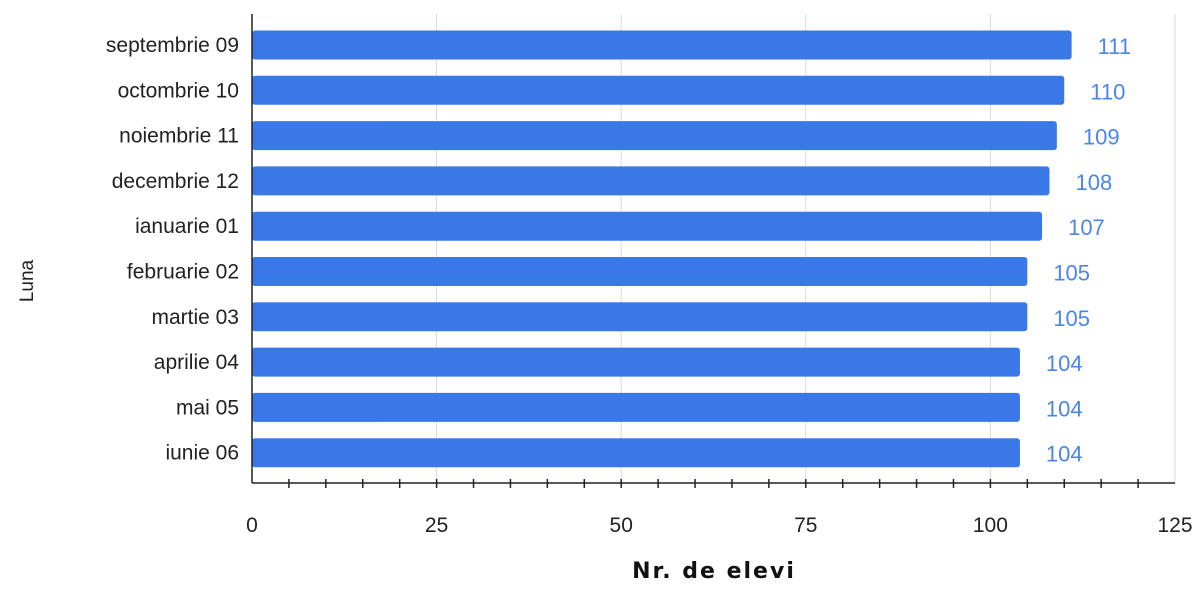 The height and width of the screenshot is (603, 1201). I want to click on data-labels: 111 110 109 108 107 105 105 104 104 104, so click(1088, 250).